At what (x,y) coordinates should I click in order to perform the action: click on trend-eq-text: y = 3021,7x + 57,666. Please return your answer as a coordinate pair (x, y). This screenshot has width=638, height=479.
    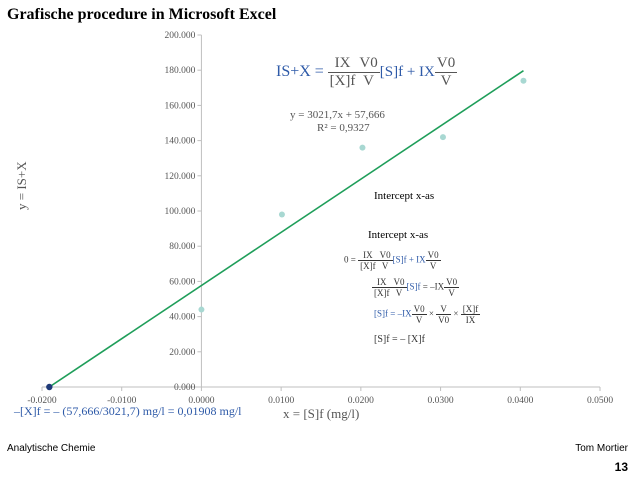
    Looking at the image, I should click on (337, 115).